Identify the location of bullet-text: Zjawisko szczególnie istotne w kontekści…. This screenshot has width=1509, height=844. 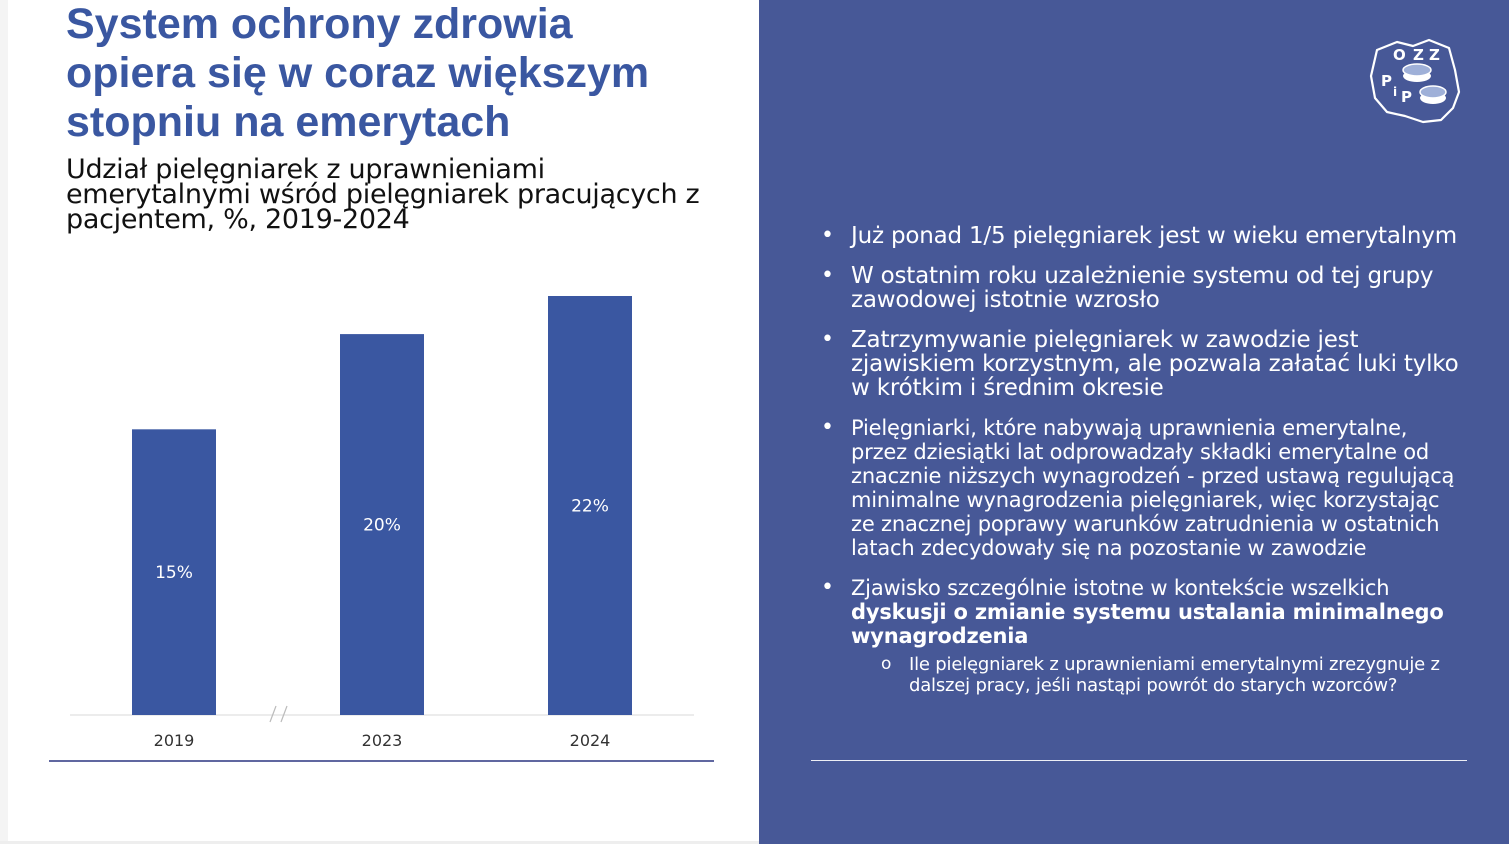
(1120, 588).